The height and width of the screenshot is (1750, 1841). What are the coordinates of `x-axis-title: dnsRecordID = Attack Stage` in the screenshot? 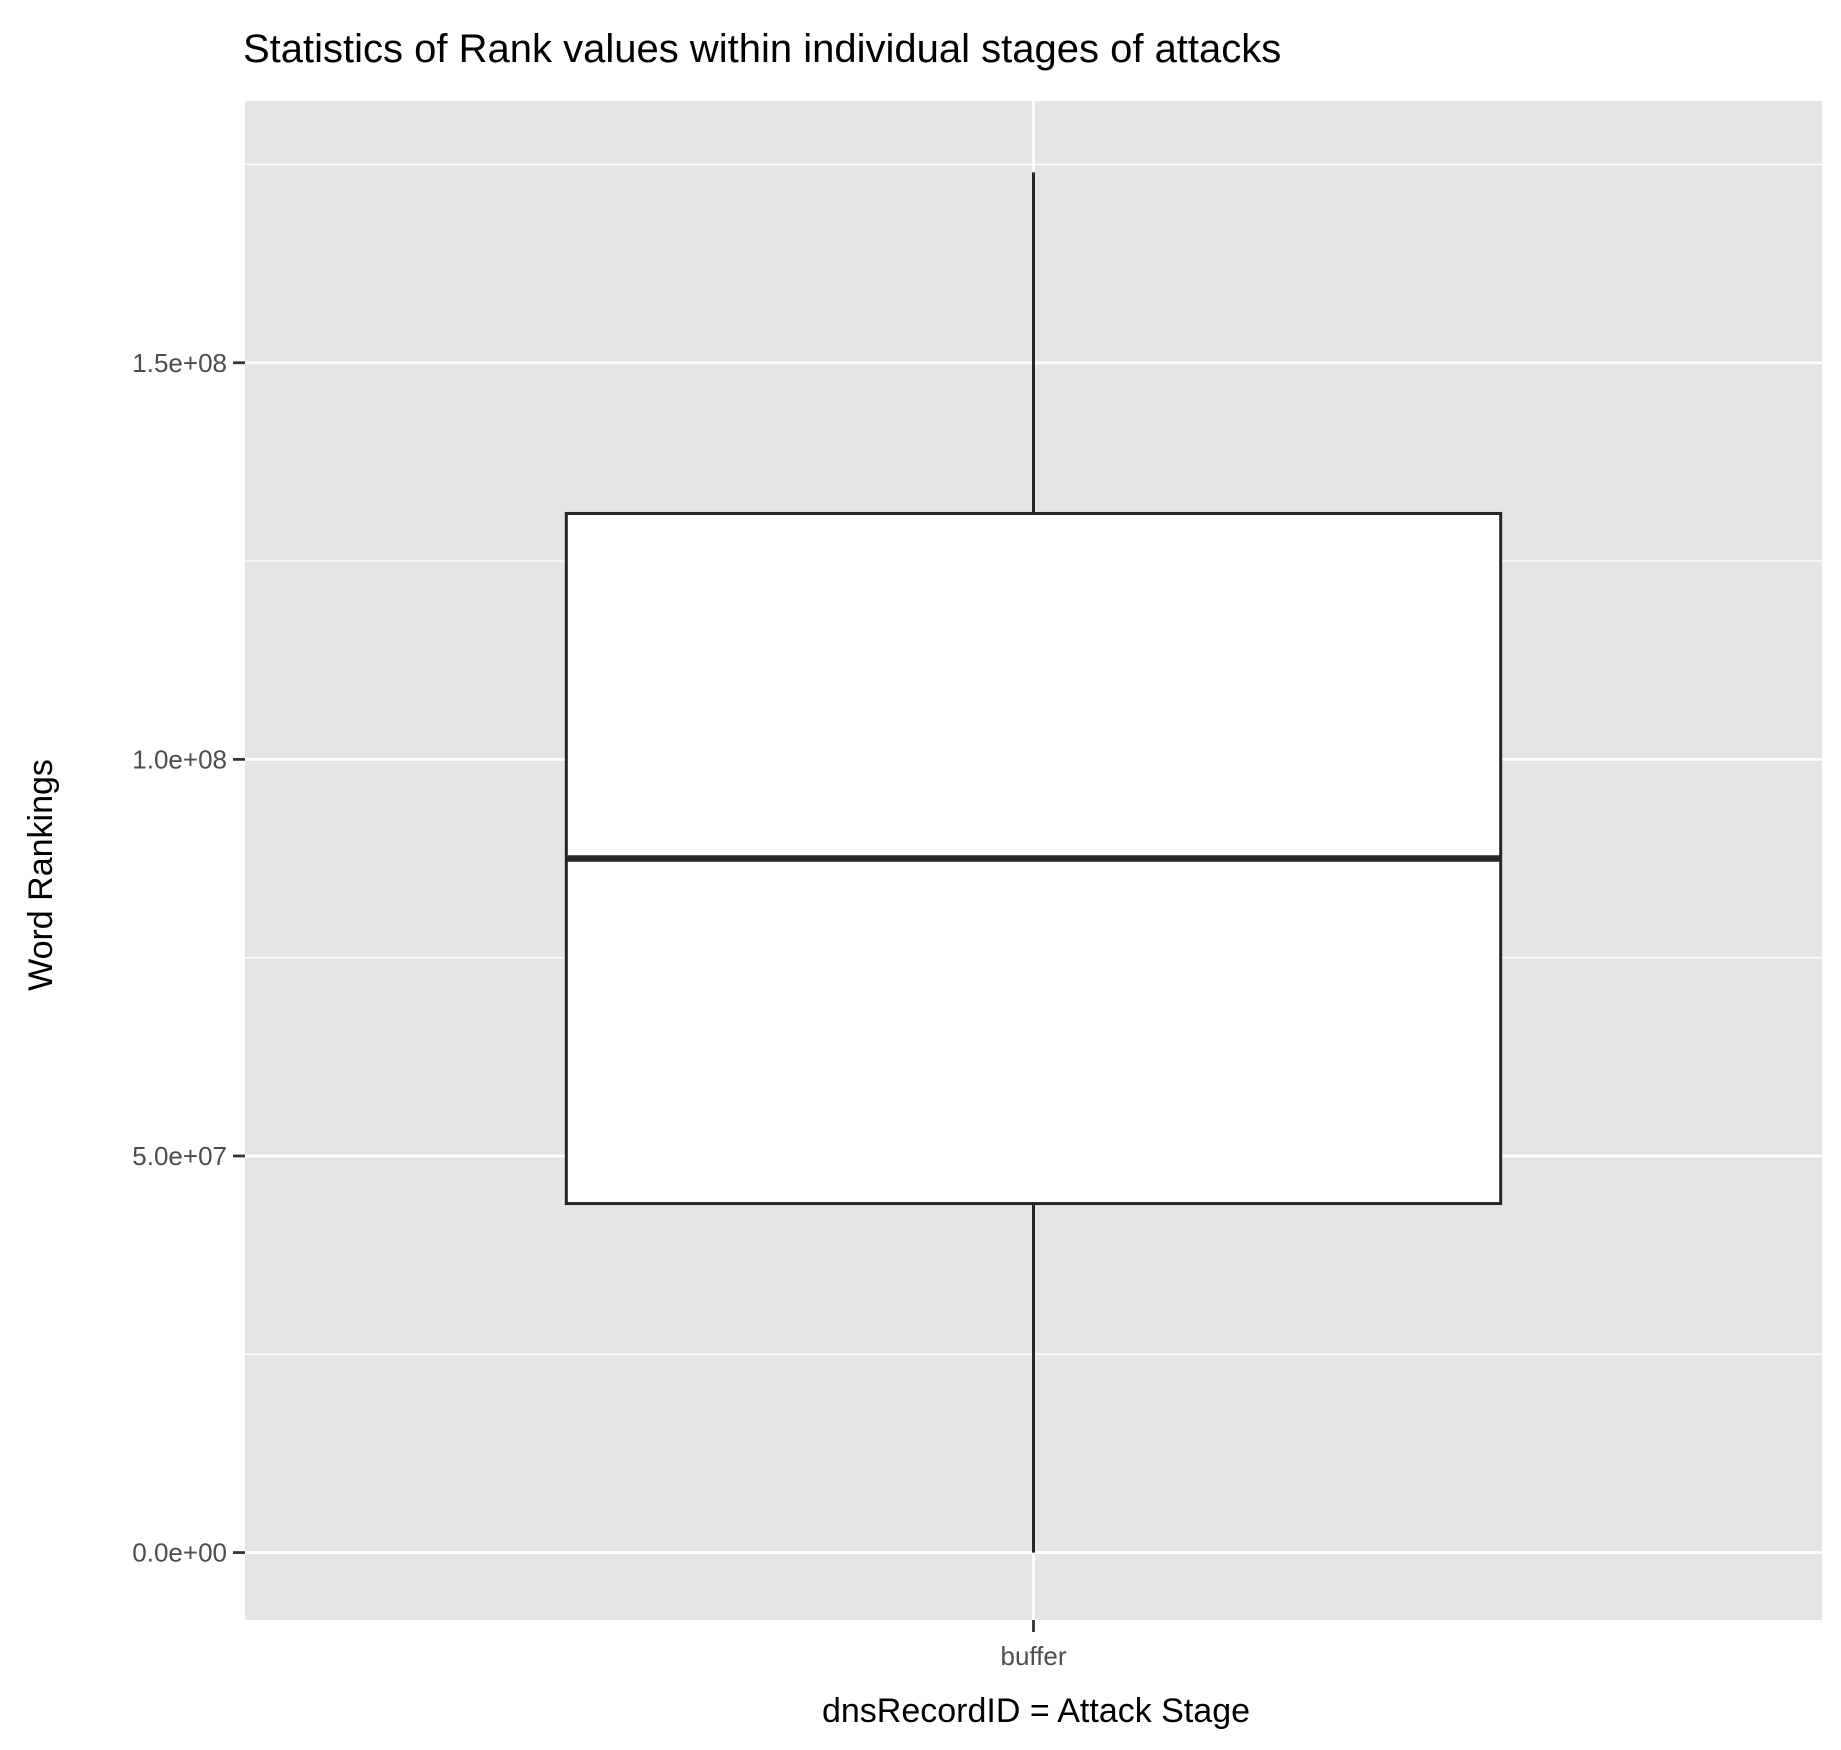 It's located at (1036, 1711).